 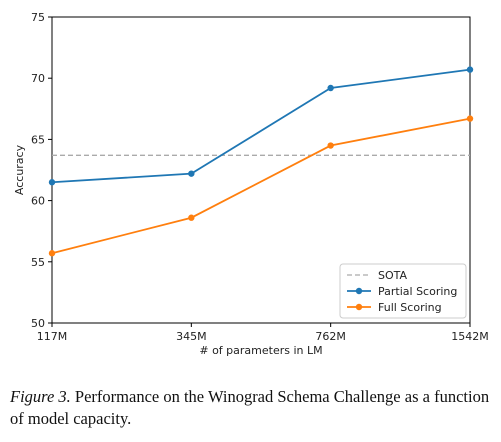 I want to click on legend-entry-label: SOTA, so click(x=393, y=275).